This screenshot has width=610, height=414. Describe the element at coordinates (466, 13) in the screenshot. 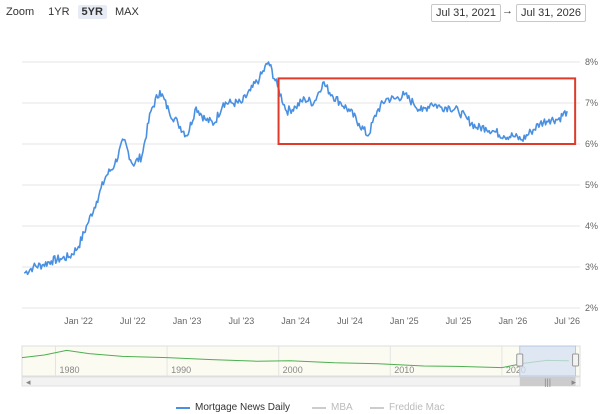

I see `date-from-input: Jul 31, 2021` at that location.